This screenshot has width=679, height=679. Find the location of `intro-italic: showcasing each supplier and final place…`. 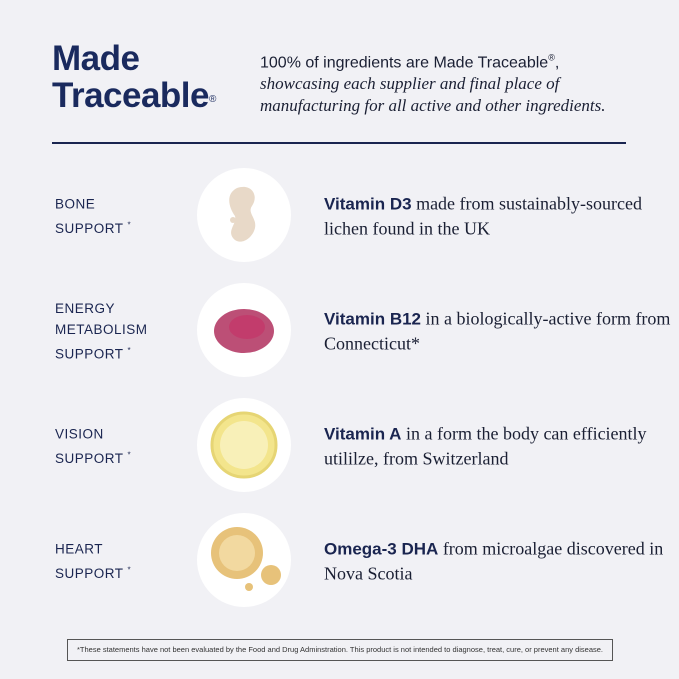

intro-italic: showcasing each supplier and final place… is located at coordinates (433, 95).